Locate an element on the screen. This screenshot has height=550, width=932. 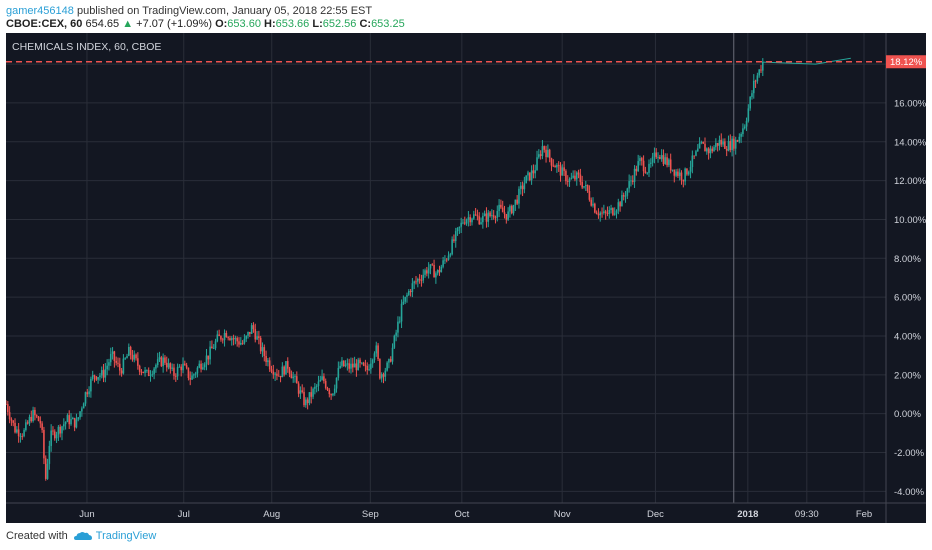
y-tick-label: -2.00% is located at coordinates (909, 453).